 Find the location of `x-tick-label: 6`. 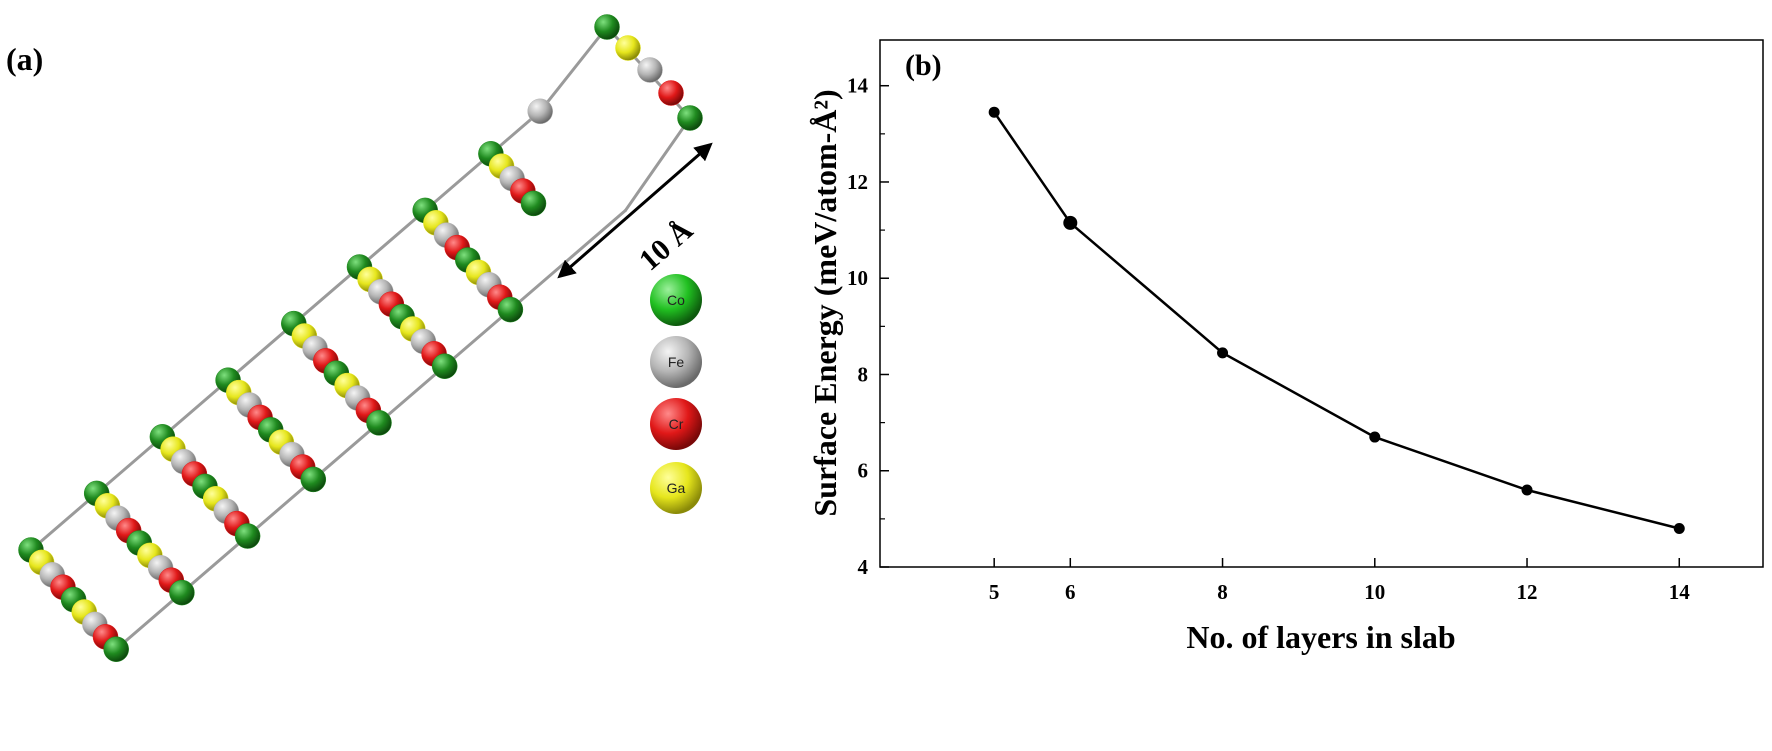

x-tick-label: 6 is located at coordinates (1070, 592).